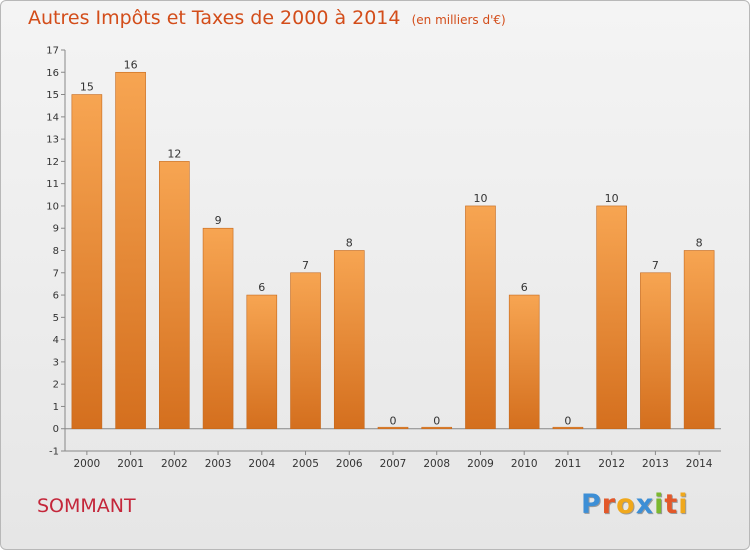 The image size is (750, 550). I want to click on x-tick-label: 2012, so click(611, 464).